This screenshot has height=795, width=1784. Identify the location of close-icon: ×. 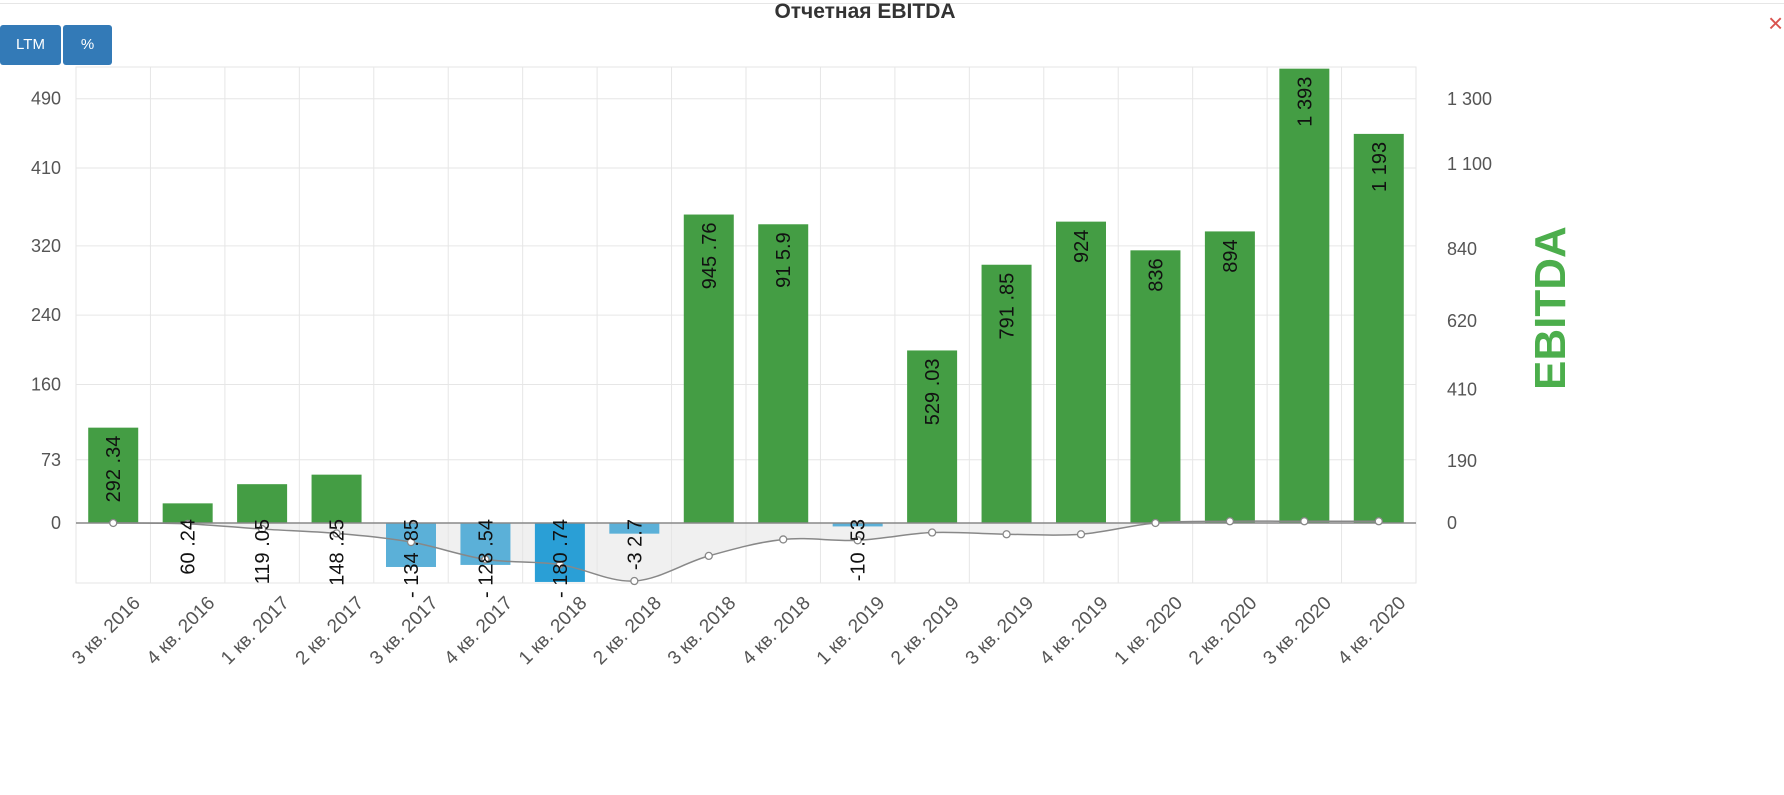
(1776, 23).